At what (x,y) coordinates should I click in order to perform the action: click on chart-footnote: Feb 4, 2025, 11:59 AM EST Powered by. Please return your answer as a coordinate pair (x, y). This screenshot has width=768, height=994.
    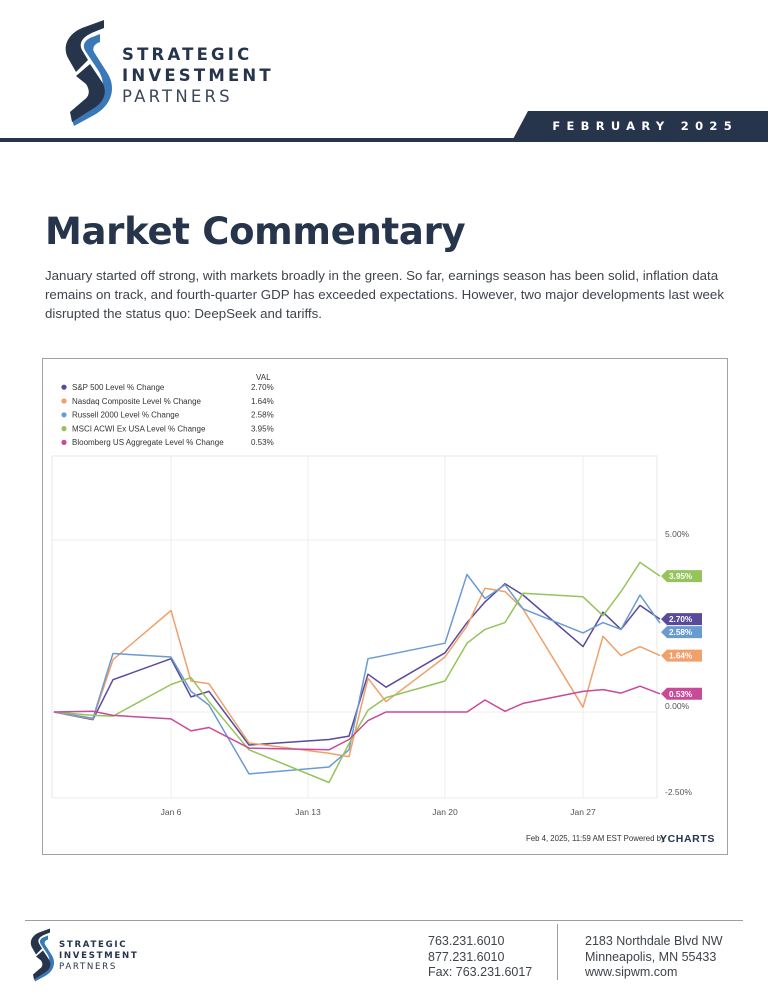
    Looking at the image, I should click on (595, 838).